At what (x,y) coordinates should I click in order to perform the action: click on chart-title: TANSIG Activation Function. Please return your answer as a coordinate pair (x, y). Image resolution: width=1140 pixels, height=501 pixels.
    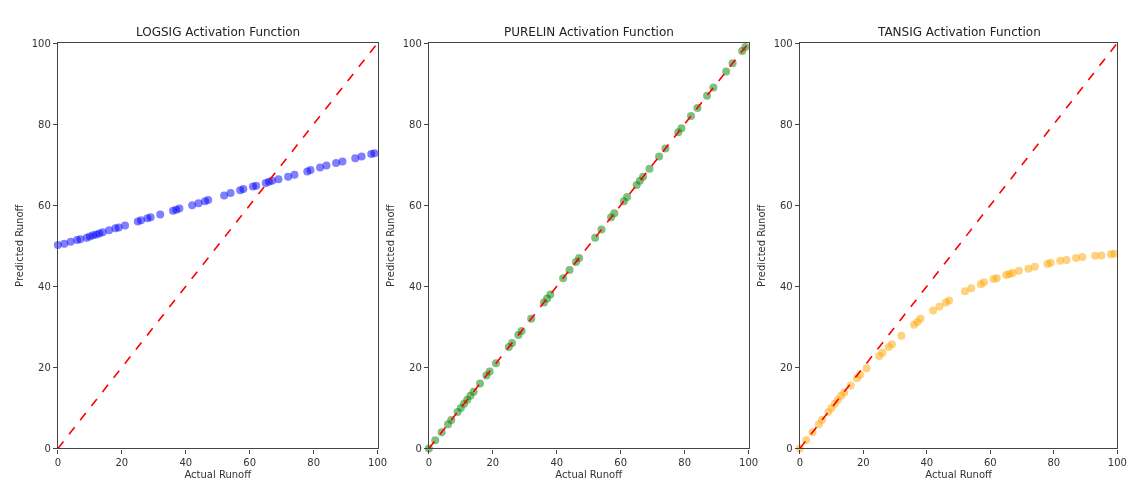
    Looking at the image, I should click on (959, 32).